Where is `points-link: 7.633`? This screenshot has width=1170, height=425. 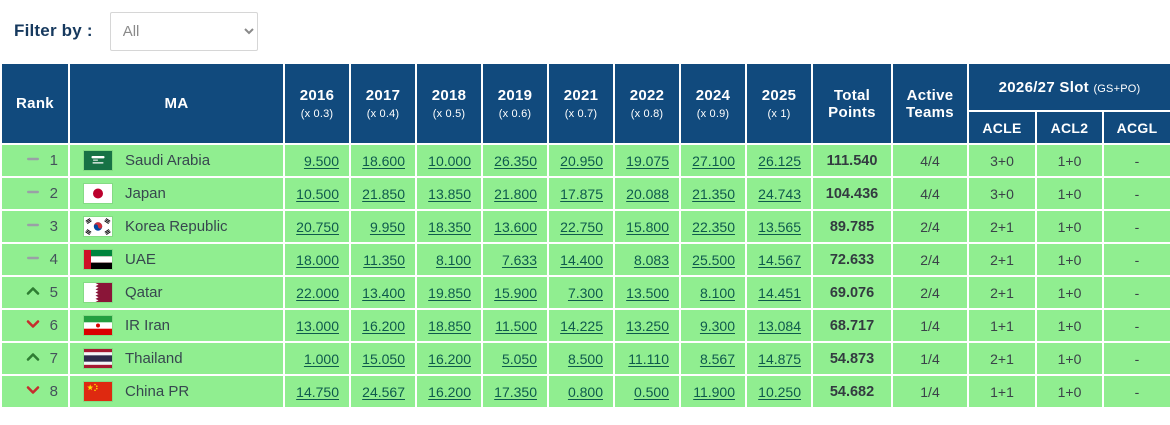 points-link: 7.633 is located at coordinates (519, 259).